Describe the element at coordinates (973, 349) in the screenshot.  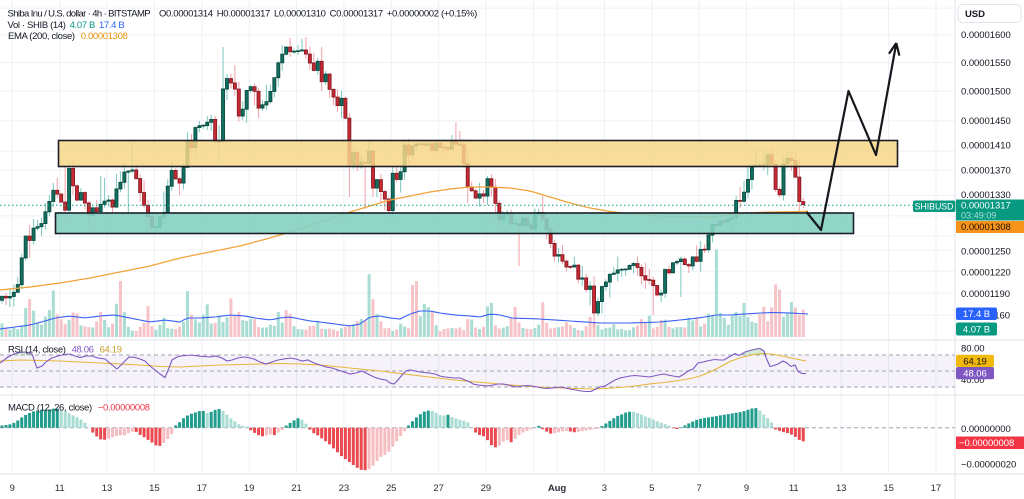
I see `svg-text: 80.00` at that location.